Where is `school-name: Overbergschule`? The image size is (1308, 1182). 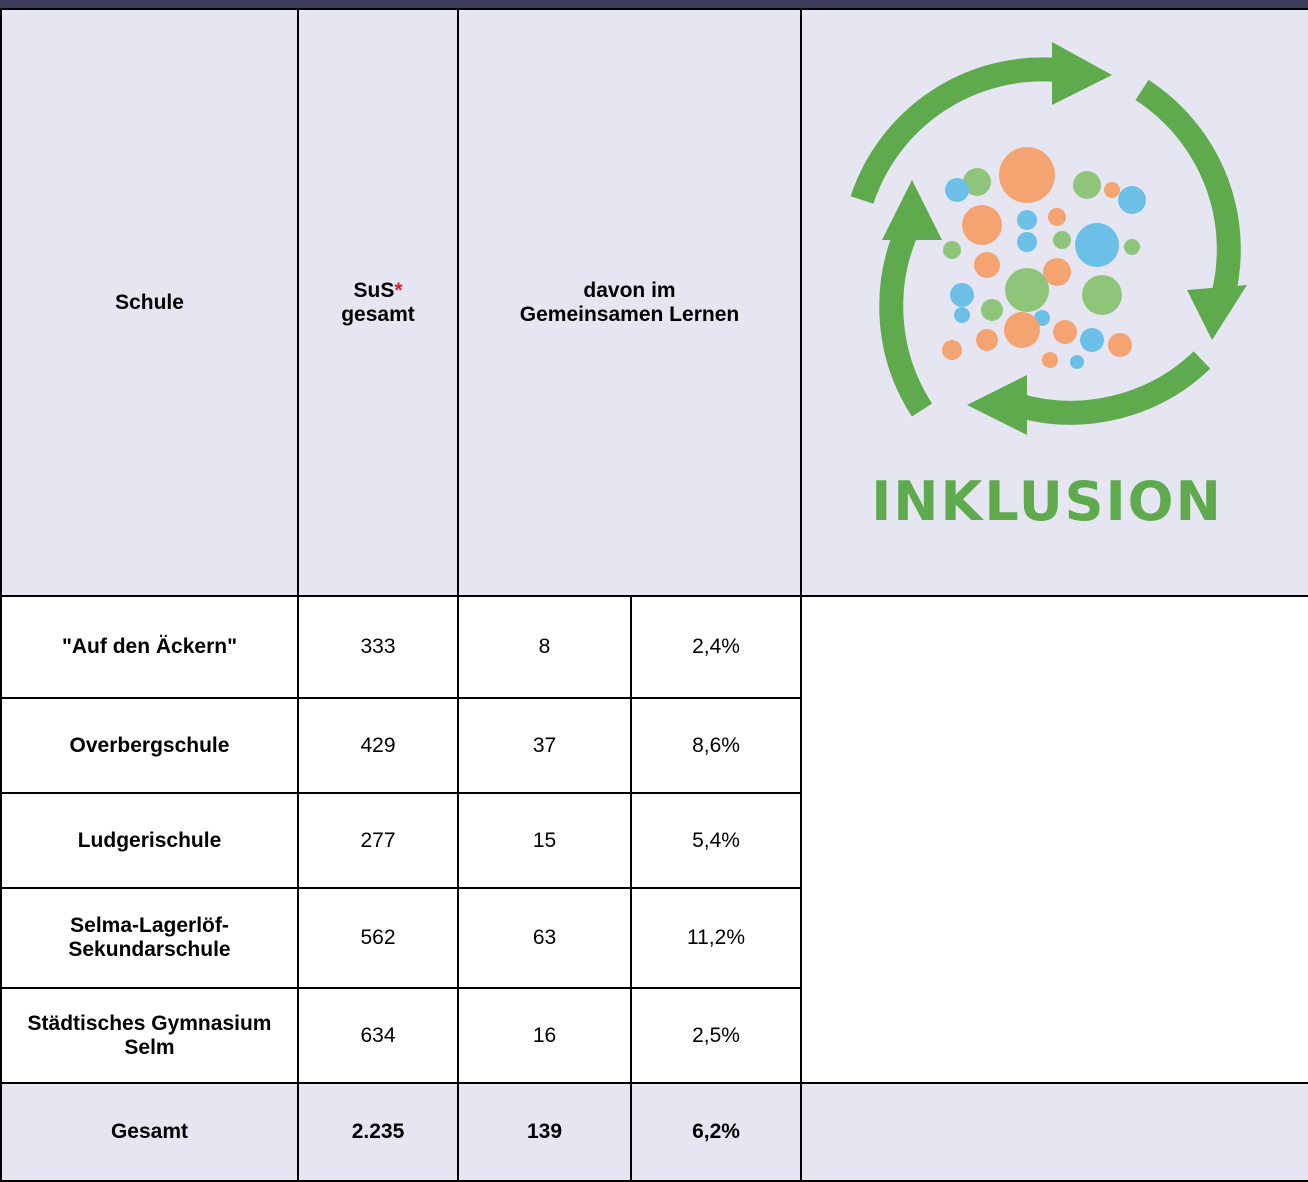
school-name: Overbergschule is located at coordinates (149, 745).